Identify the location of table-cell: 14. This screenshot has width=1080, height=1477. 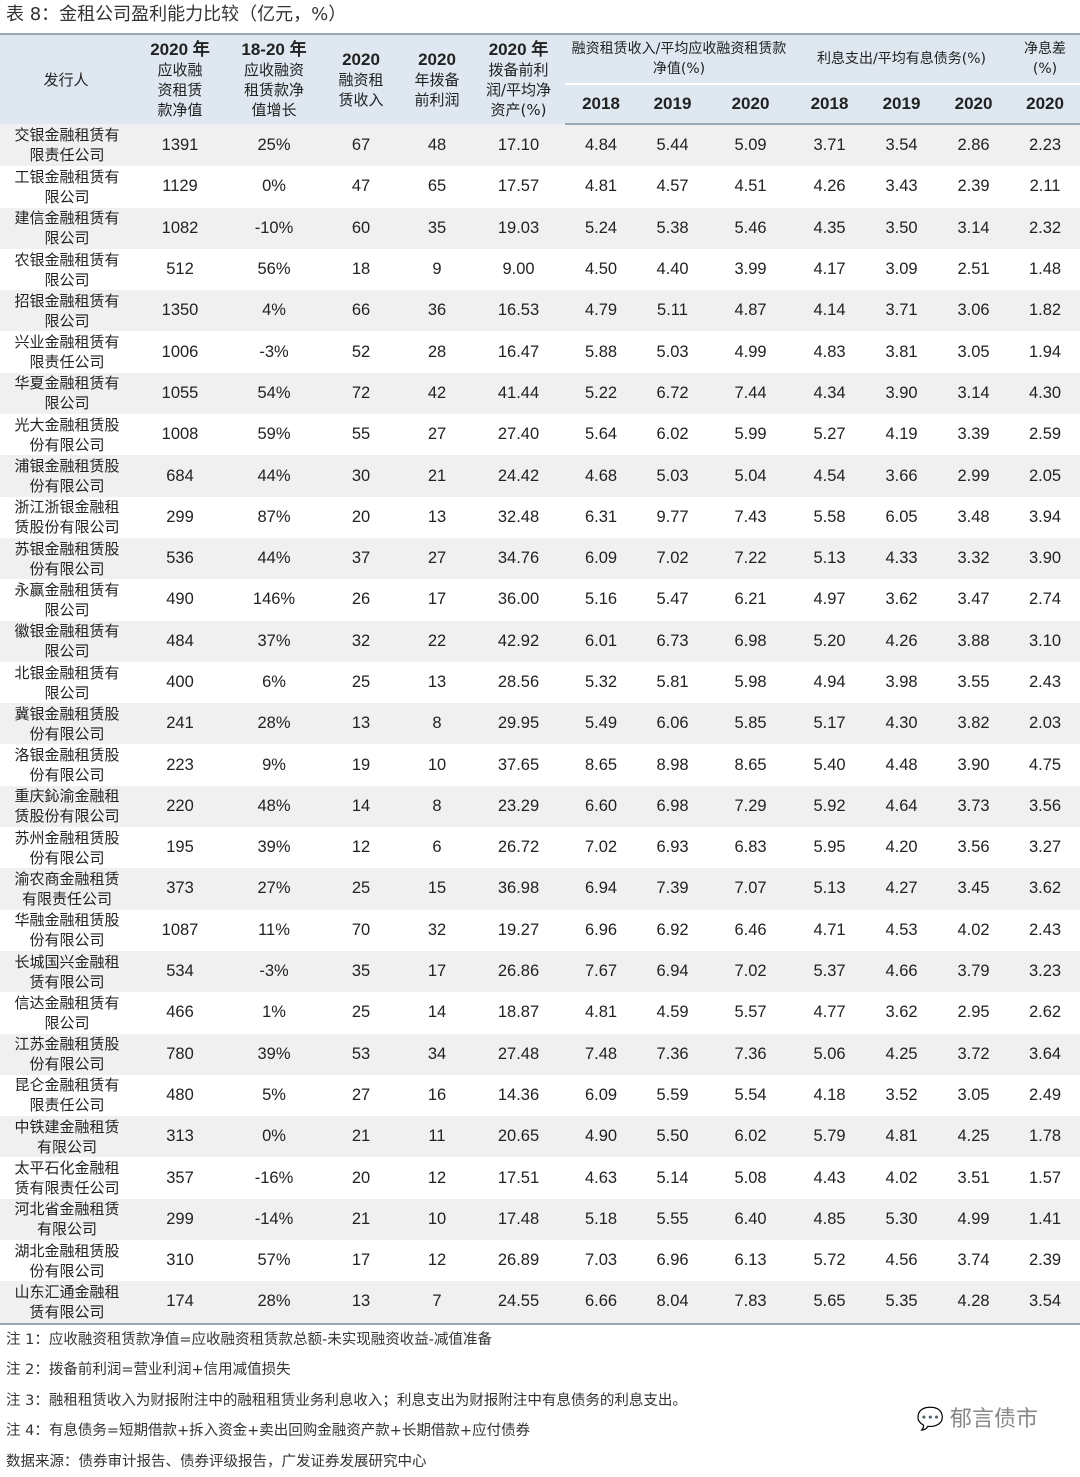
(437, 1012).